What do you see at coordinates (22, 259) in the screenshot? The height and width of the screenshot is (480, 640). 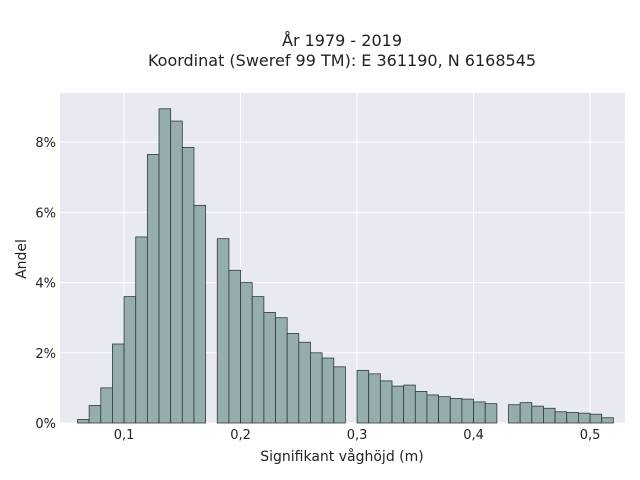 I see `y-axis-label: Andel` at bounding box center [22, 259].